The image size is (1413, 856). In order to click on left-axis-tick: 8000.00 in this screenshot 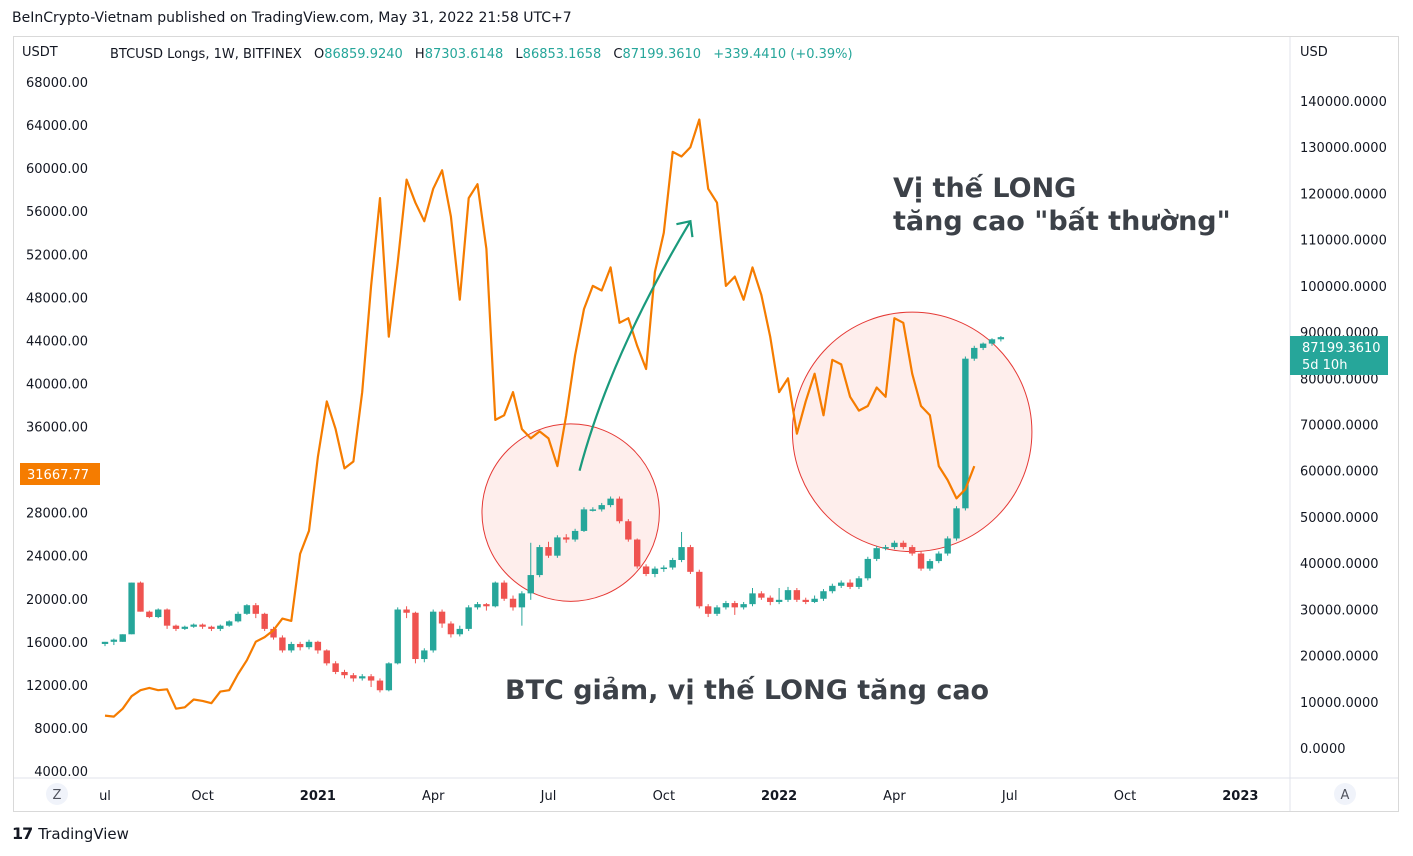, I will do `click(61, 729)`.